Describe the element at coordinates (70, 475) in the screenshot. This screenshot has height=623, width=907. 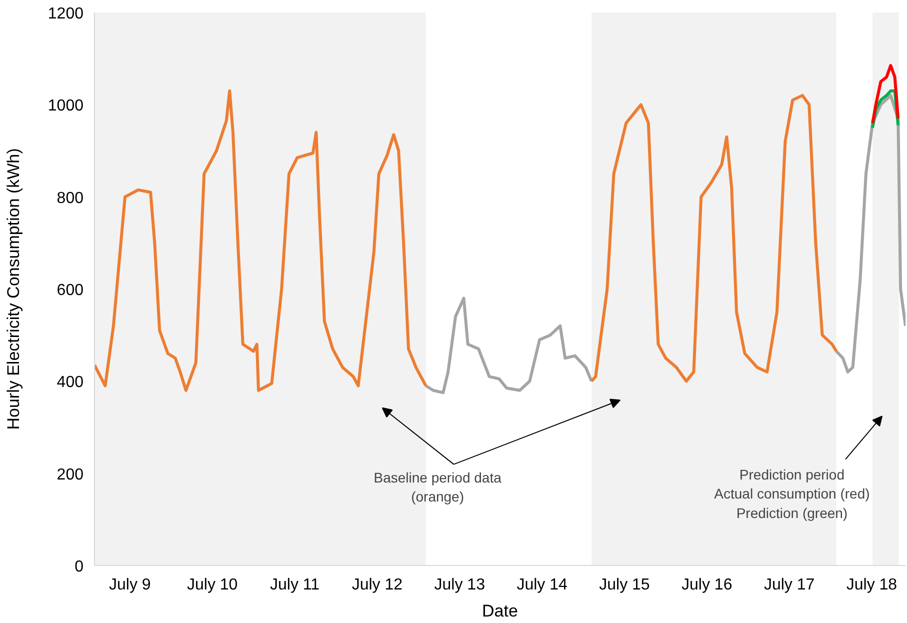
I see `y-tick-label: 200` at that location.